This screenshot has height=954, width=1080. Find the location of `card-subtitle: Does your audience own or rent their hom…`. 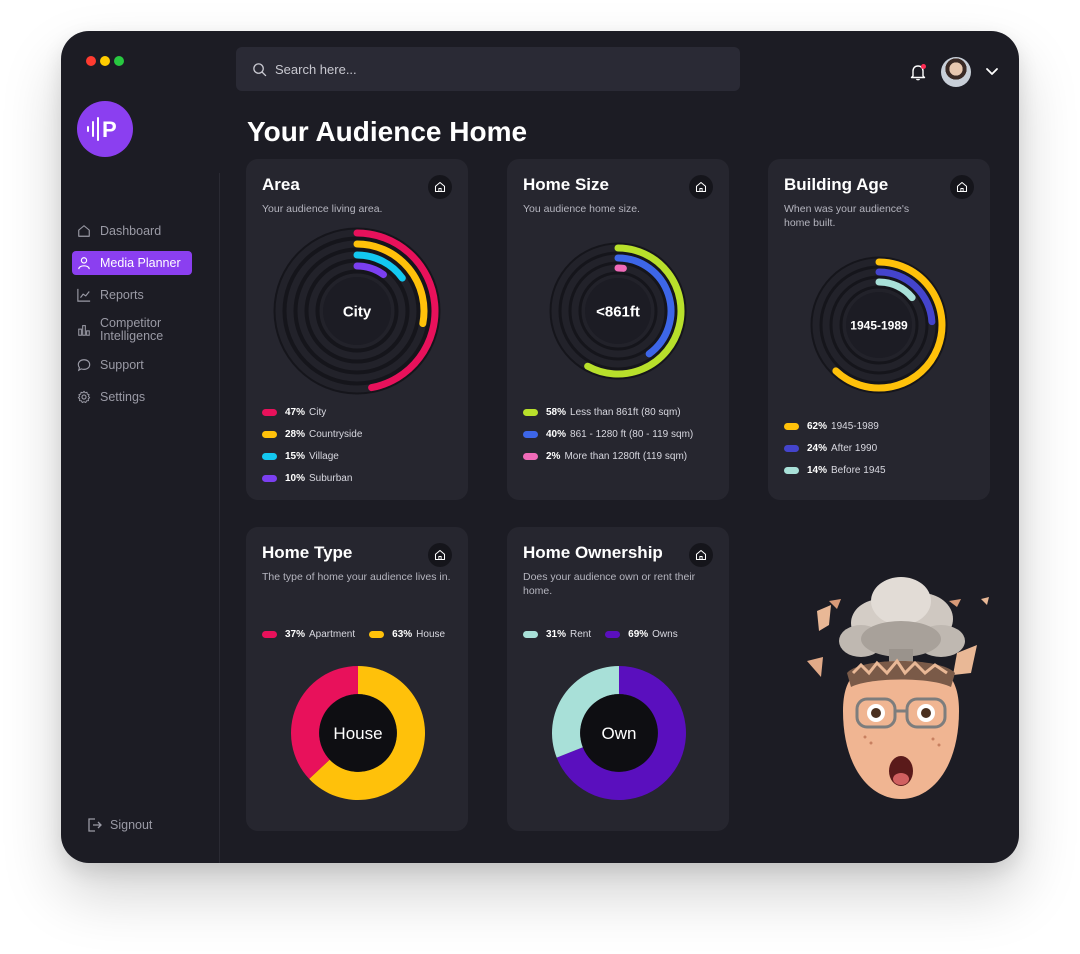

card-subtitle: Does your audience own or rent their hom… is located at coordinates (609, 584).